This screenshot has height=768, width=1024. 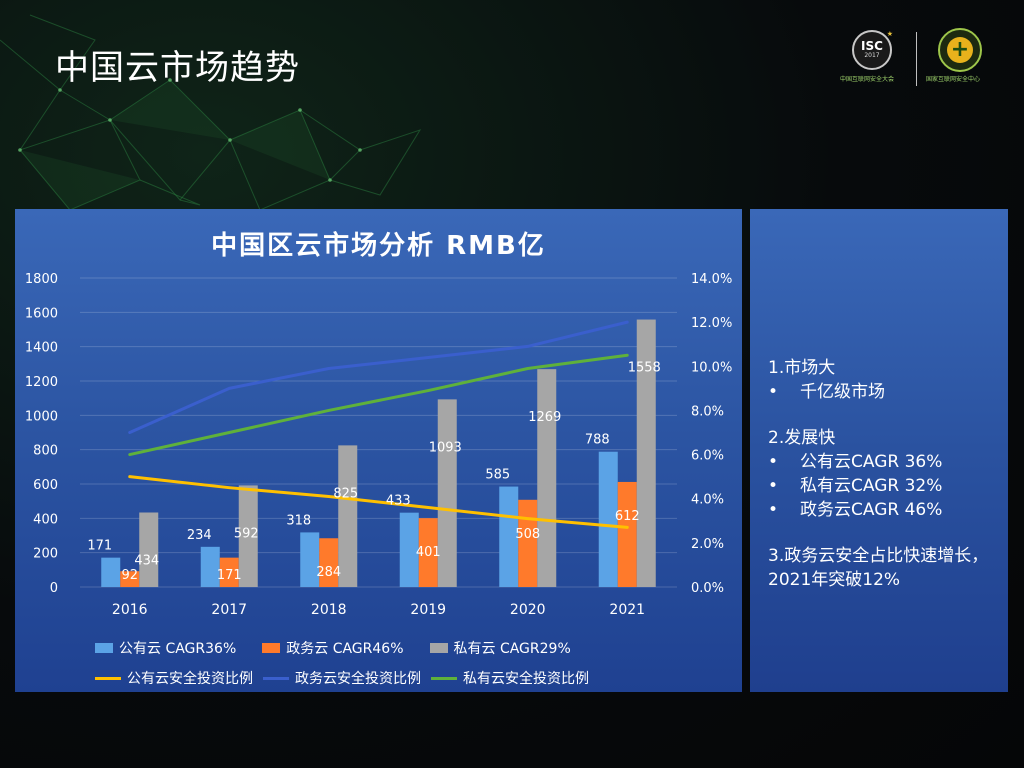 I want to click on y-tick-label: 1400, so click(x=41, y=348).